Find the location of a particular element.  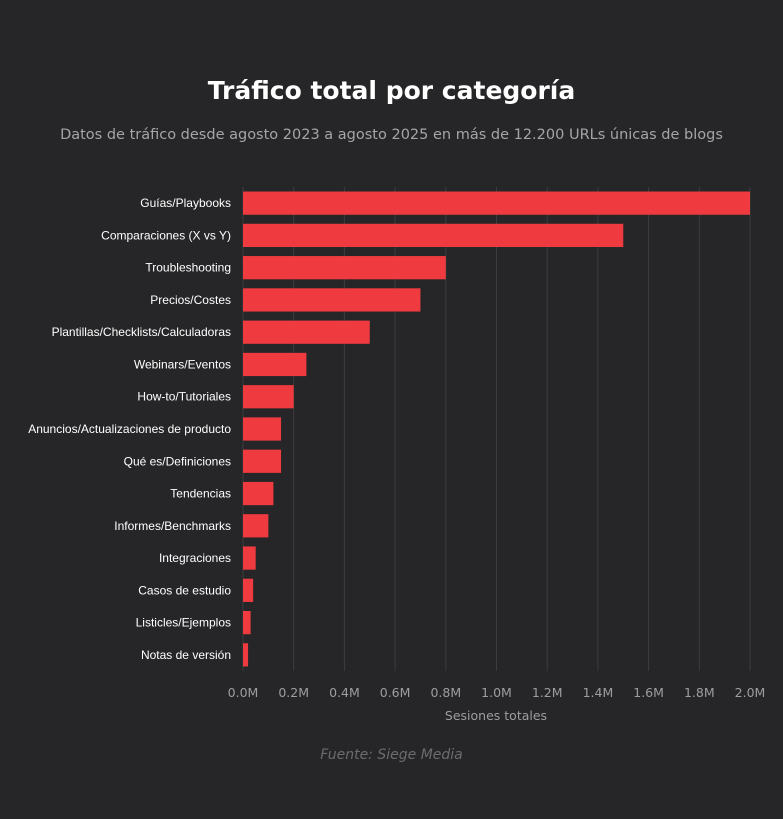

chart-title: Tráfico total por categoría is located at coordinates (391, 90).